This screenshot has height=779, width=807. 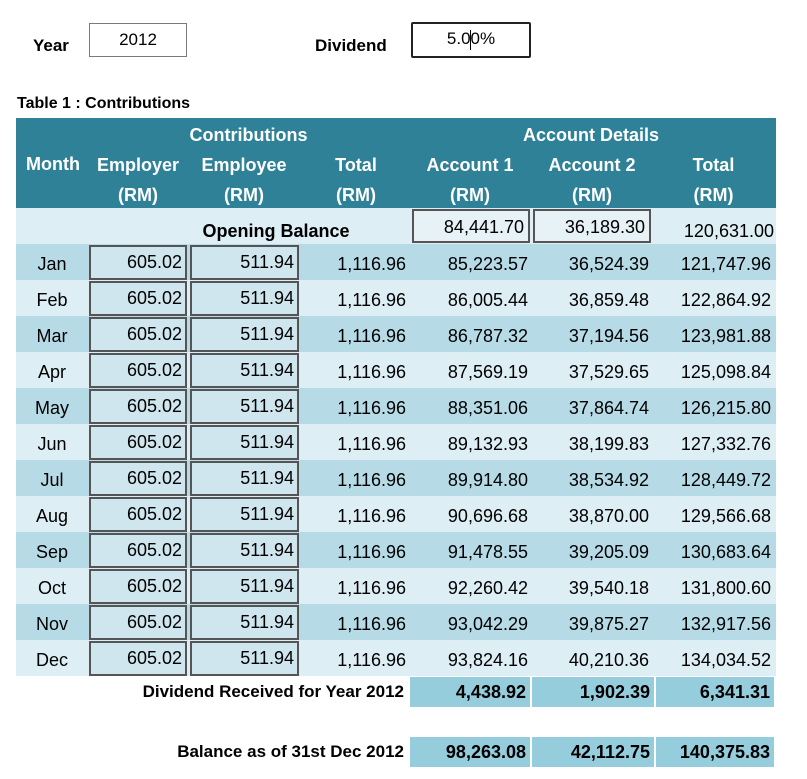 What do you see at coordinates (470, 165) in the screenshot?
I see `header-account1: Account 1` at bounding box center [470, 165].